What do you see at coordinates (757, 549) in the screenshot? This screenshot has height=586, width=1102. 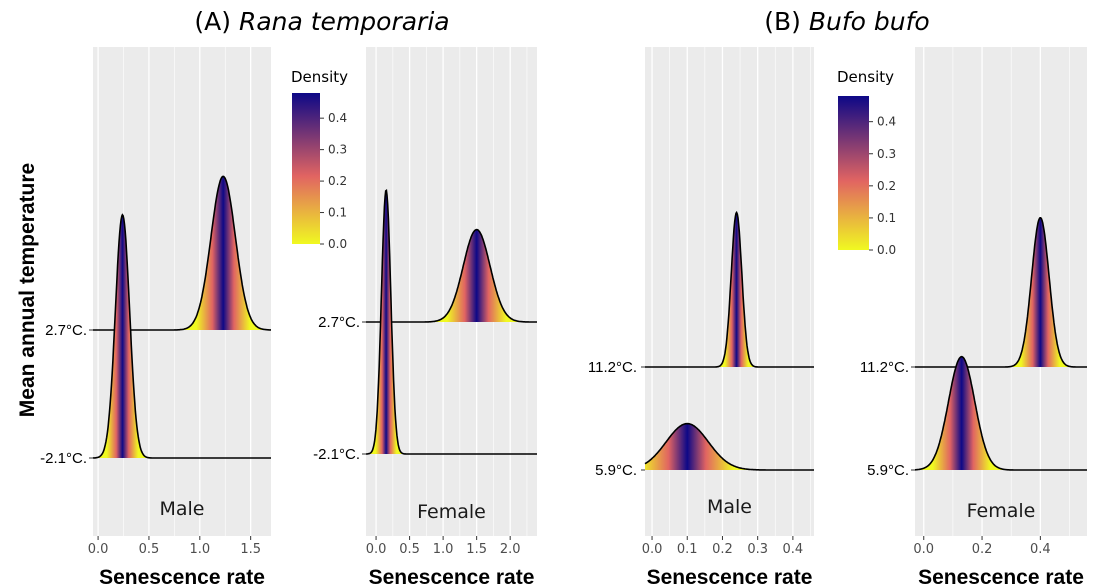 I see `x-tick-label: 0.3` at bounding box center [757, 549].